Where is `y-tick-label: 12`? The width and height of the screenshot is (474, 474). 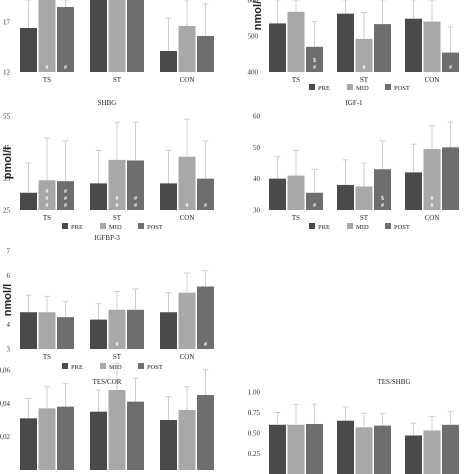 y-tick-label: 12 is located at coordinates (7, 73).